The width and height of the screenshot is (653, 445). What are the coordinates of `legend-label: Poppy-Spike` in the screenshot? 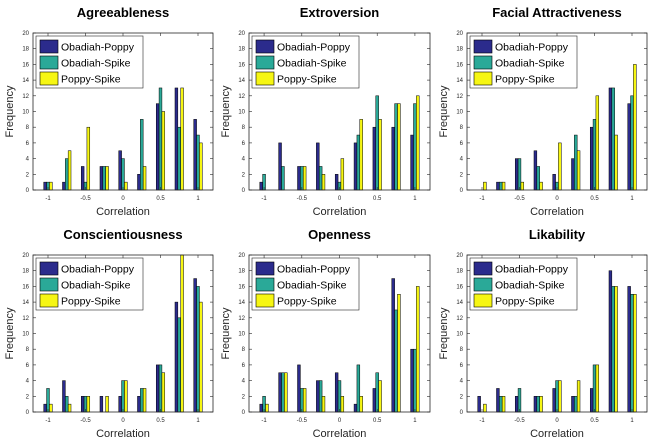 It's located at (91, 80).